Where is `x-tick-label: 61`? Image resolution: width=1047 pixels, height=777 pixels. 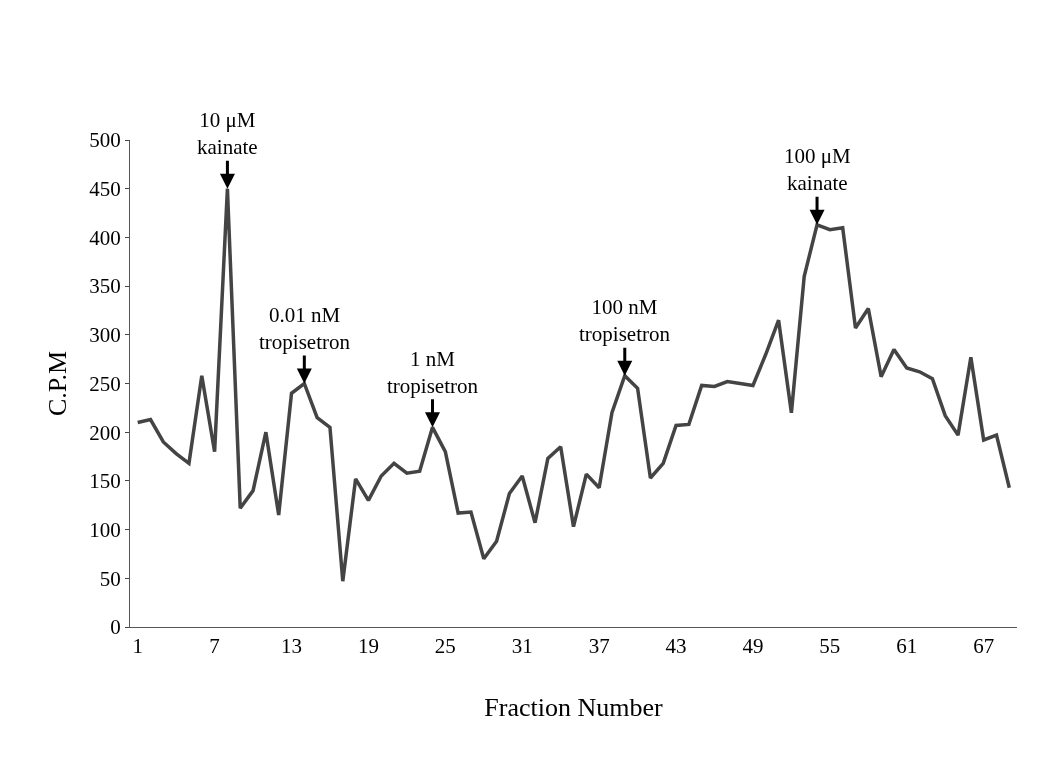 x-tick-label: 61 is located at coordinates (907, 646).